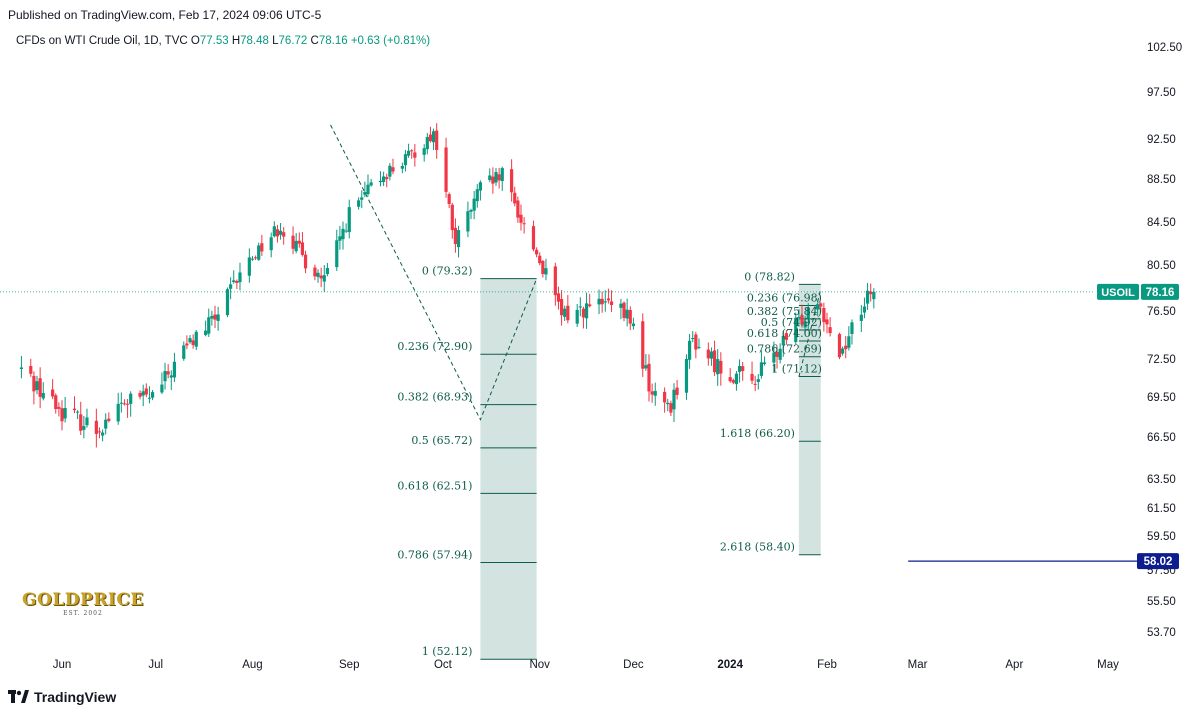 Image resolution: width=1200 pixels, height=713 pixels. What do you see at coordinates (434, 555) in the screenshot?
I see `fib1-level-label: 0.786 (57.94)` at bounding box center [434, 555].